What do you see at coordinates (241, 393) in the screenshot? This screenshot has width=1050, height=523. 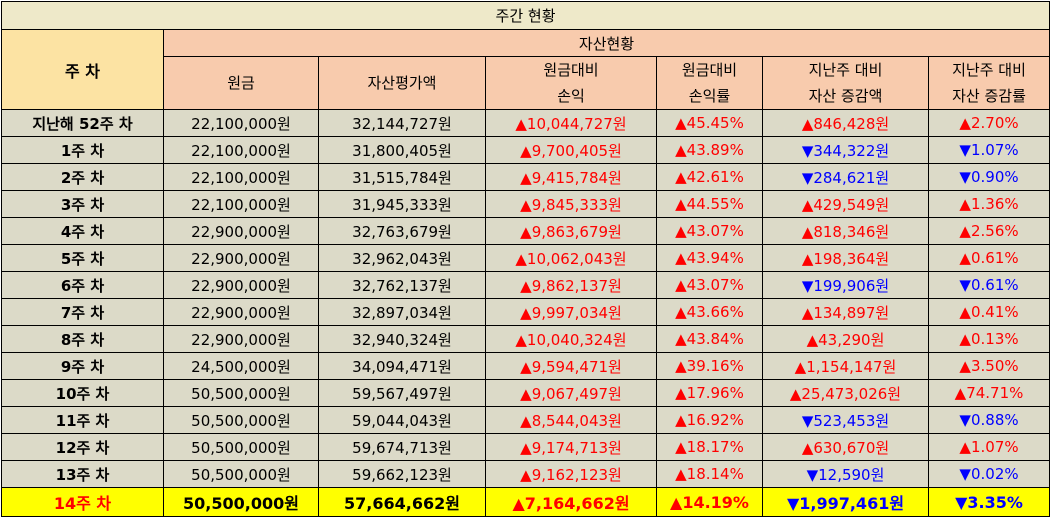 I see `principal-cell: 50,500,000원` at bounding box center [241, 393].